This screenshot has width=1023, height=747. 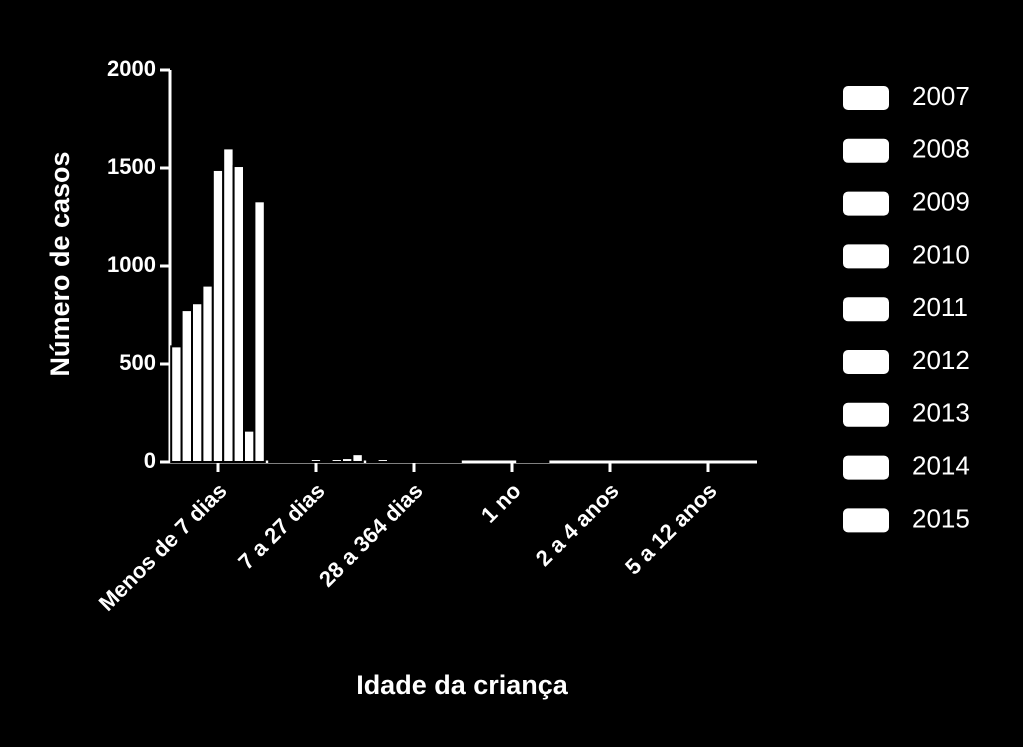 What do you see at coordinates (941, 360) in the screenshot?
I see `legend-label: 2012` at bounding box center [941, 360].